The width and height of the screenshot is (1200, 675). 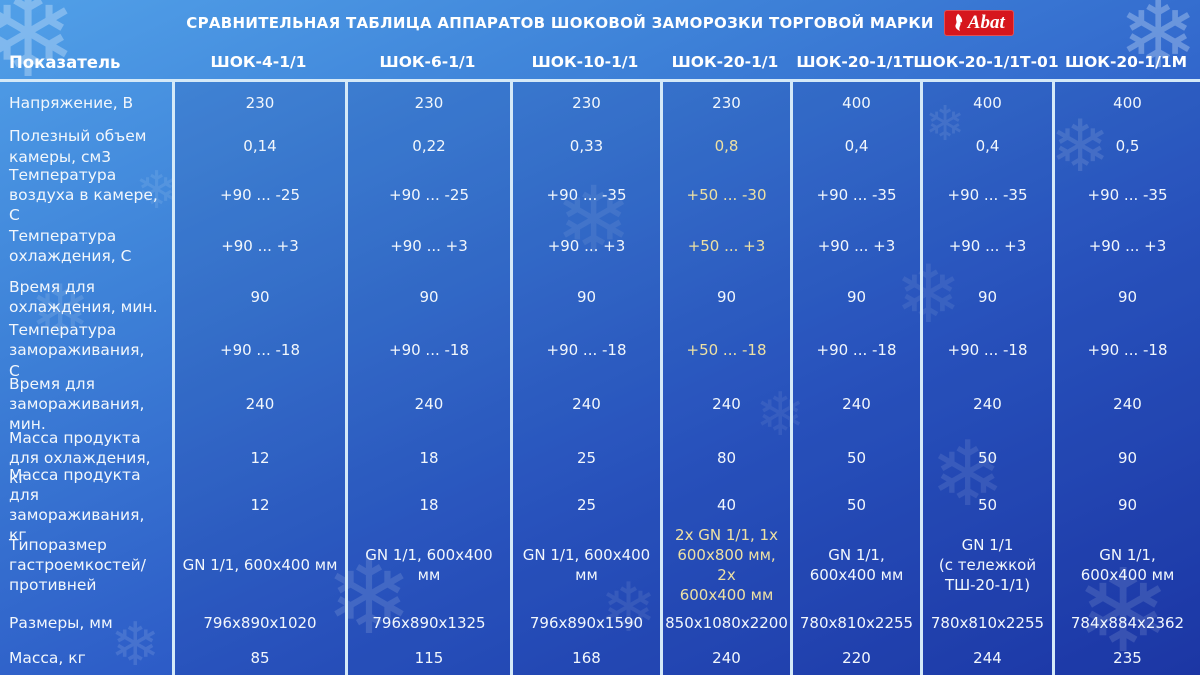 I want to click on value-cell: 244, so click(x=986, y=658).